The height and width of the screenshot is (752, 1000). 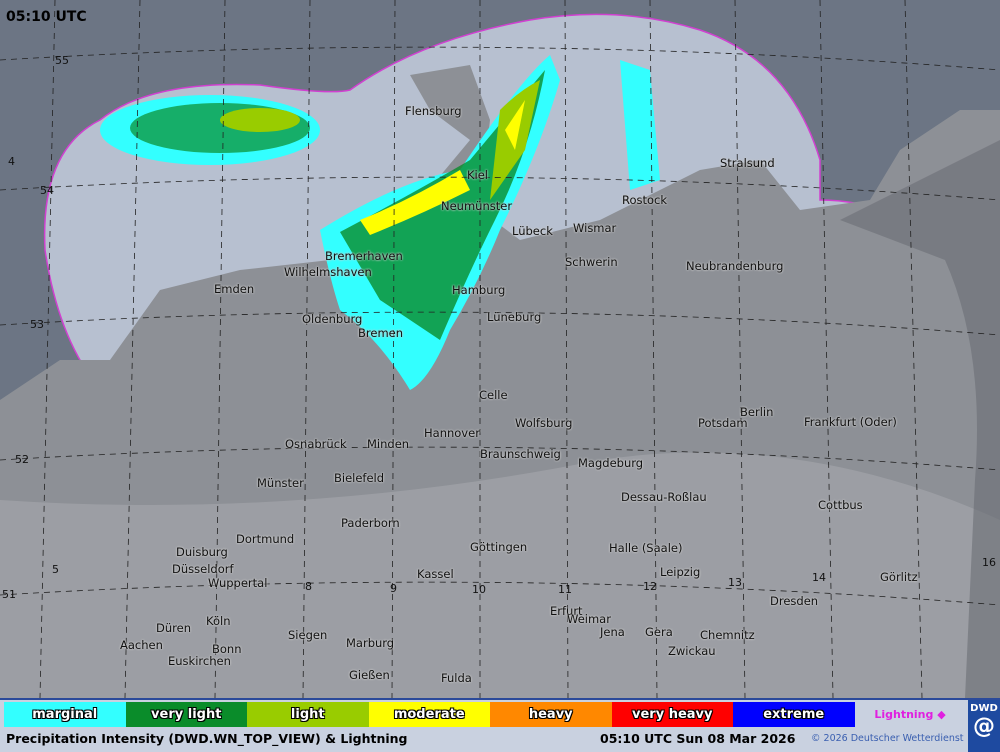 What do you see at coordinates (202, 552) in the screenshot?
I see `city-label: Duisburg` at bounding box center [202, 552].